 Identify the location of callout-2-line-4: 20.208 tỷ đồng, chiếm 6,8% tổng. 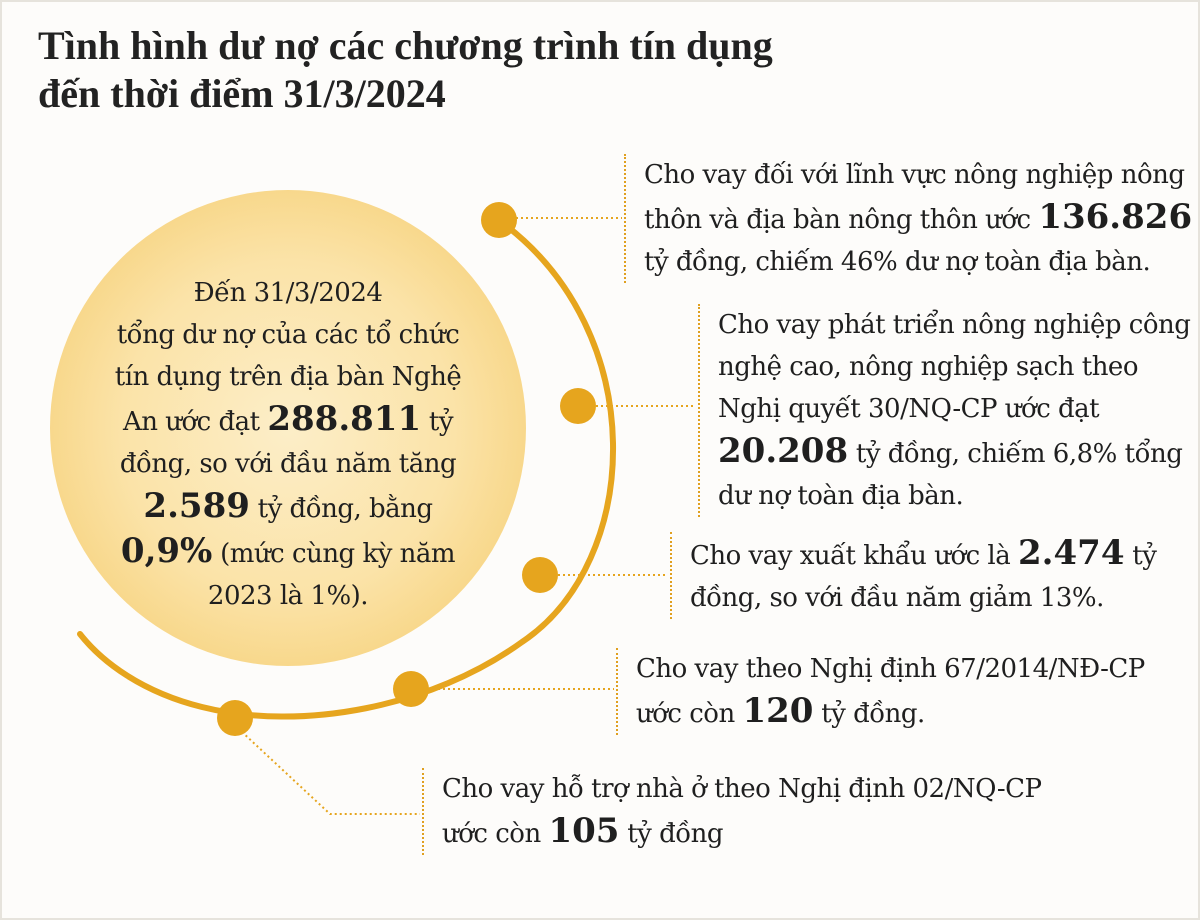
(959, 452).